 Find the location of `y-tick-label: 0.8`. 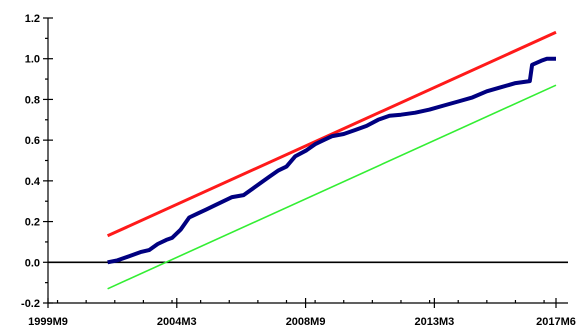

y-tick-label: 0.8 is located at coordinates (32, 100).